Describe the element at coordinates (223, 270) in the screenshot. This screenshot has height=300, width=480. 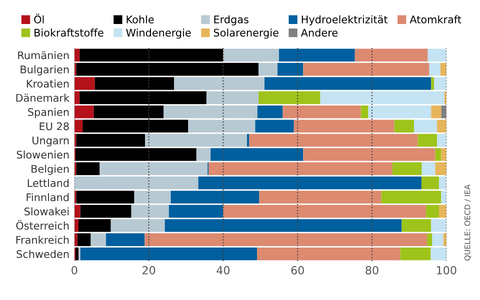
I see `x-tick-label: 40` at that location.